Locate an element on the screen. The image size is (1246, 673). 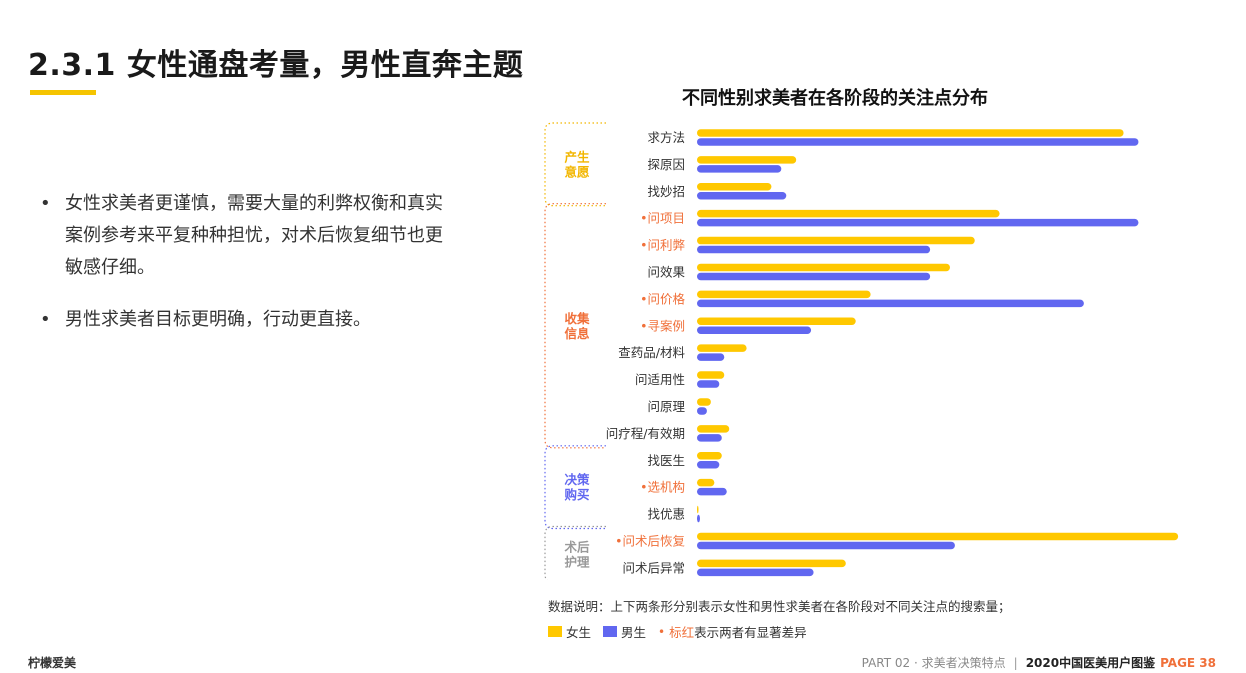
footer: PART 02 · 求美者决策特点 | 2020中国医美用户图鉴 PAGE 38 is located at coordinates (1039, 662).